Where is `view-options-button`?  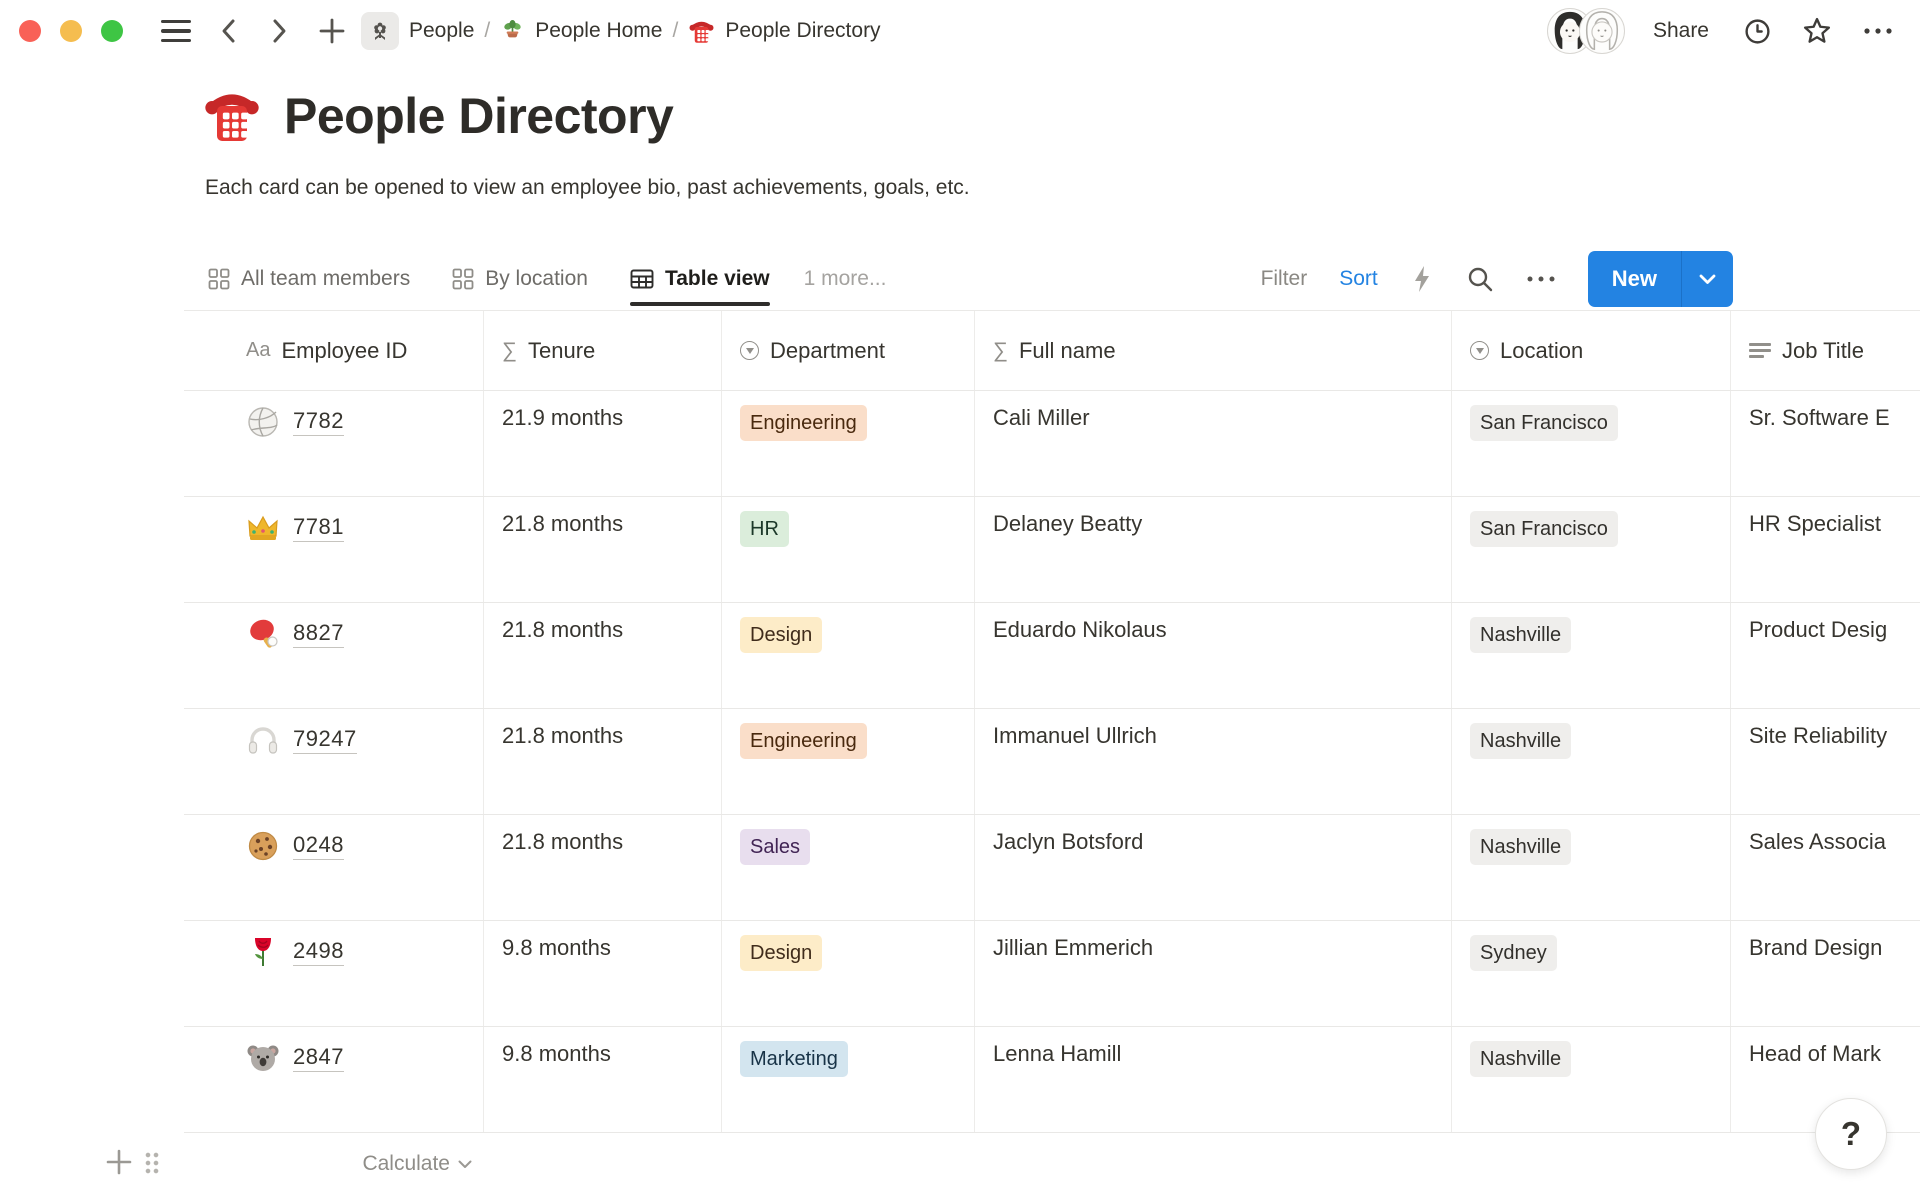 view-options-button is located at coordinates (1541, 279).